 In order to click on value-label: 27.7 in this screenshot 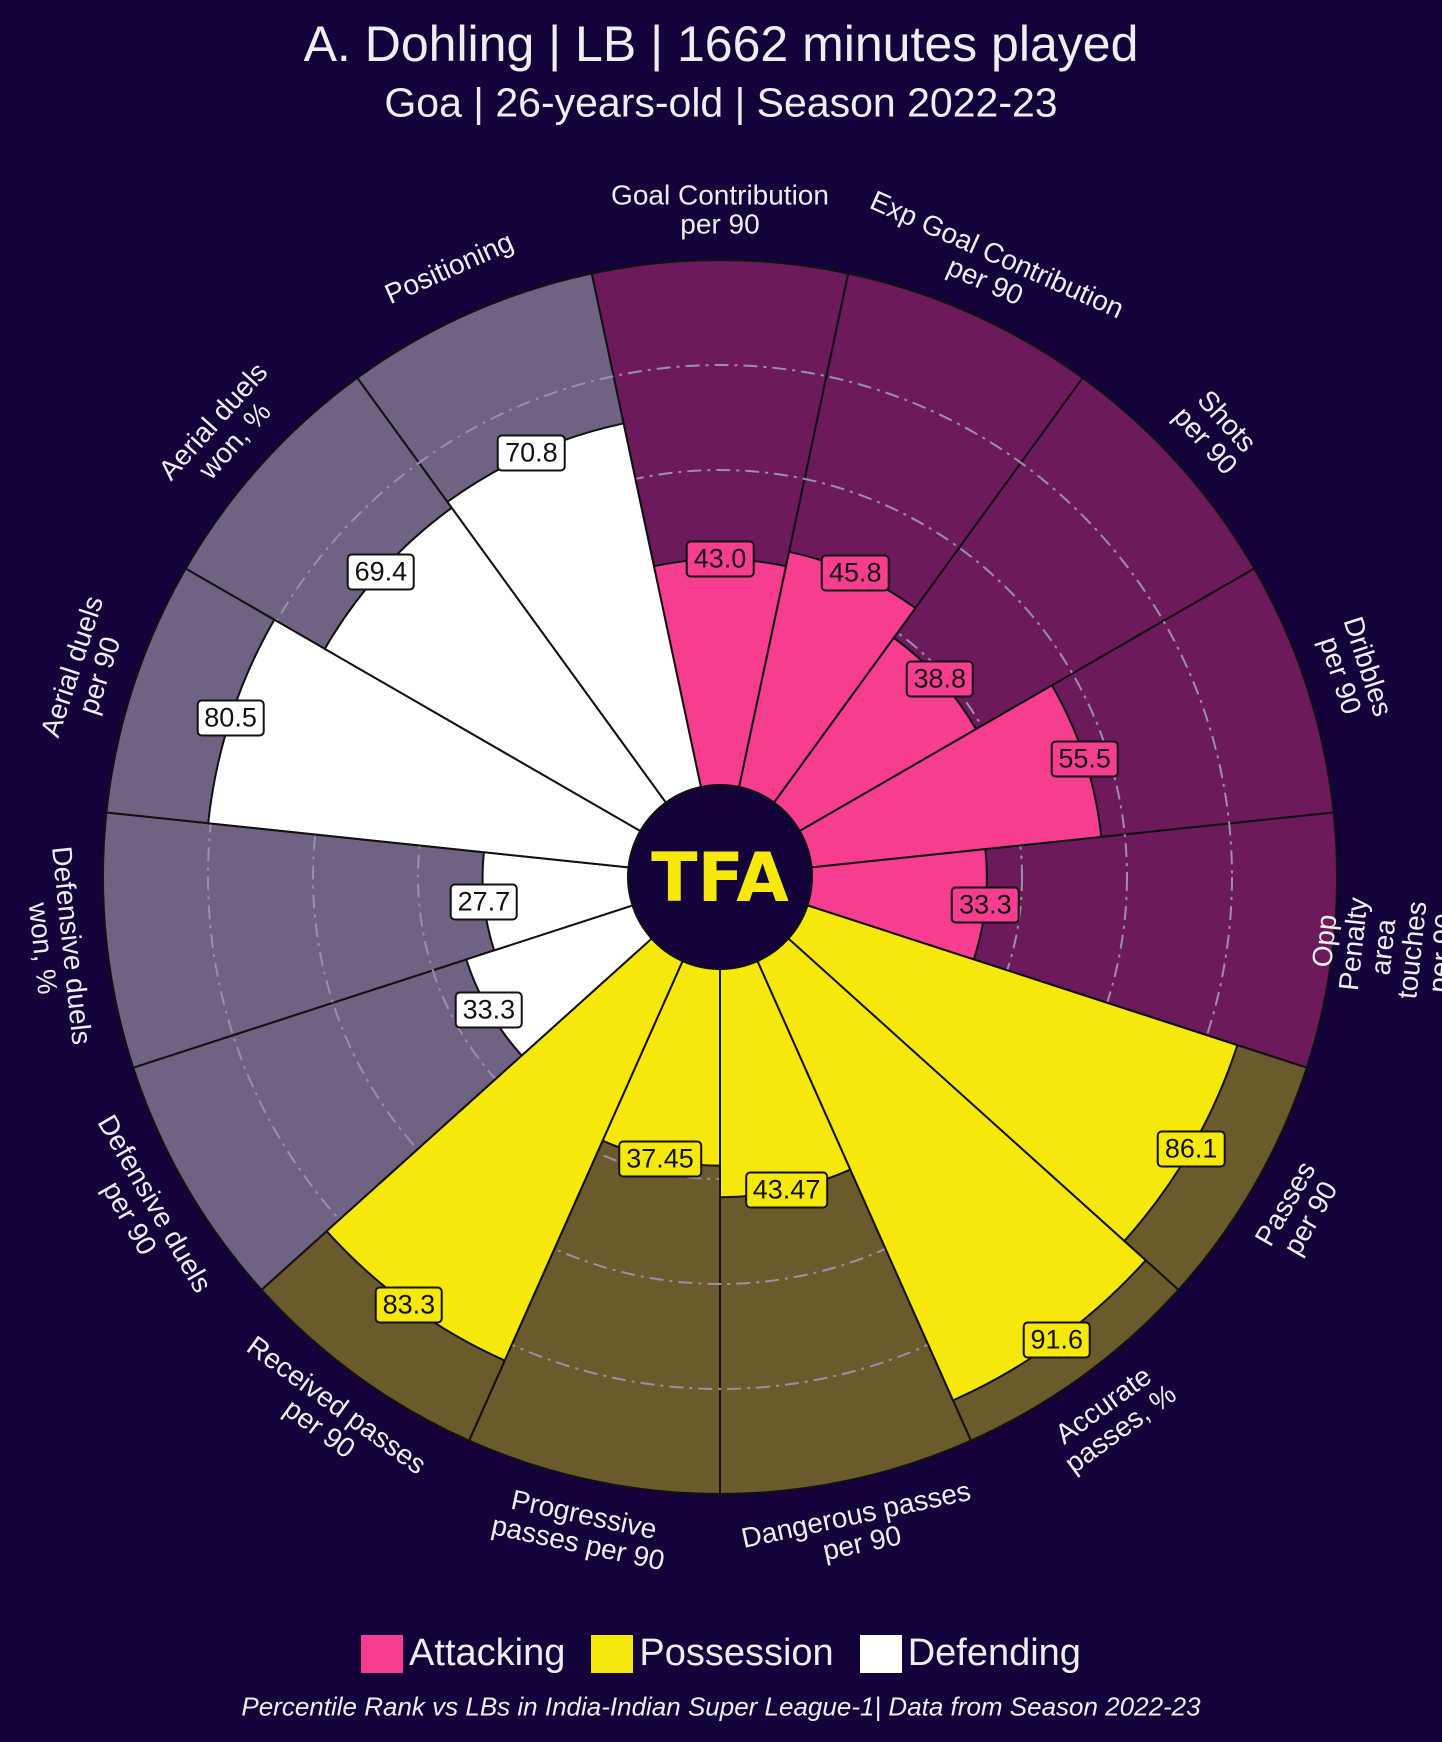, I will do `click(484, 902)`.